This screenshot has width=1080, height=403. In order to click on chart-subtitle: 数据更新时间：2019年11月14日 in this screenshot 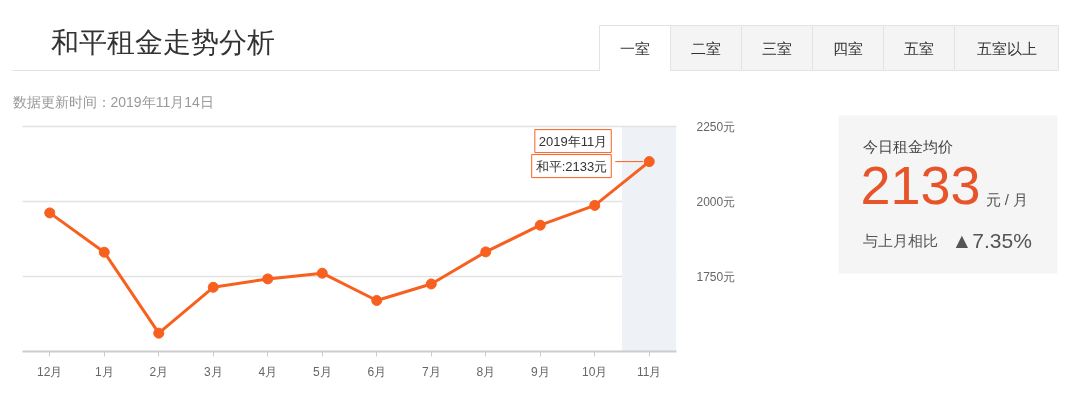, I will do `click(113, 101)`.